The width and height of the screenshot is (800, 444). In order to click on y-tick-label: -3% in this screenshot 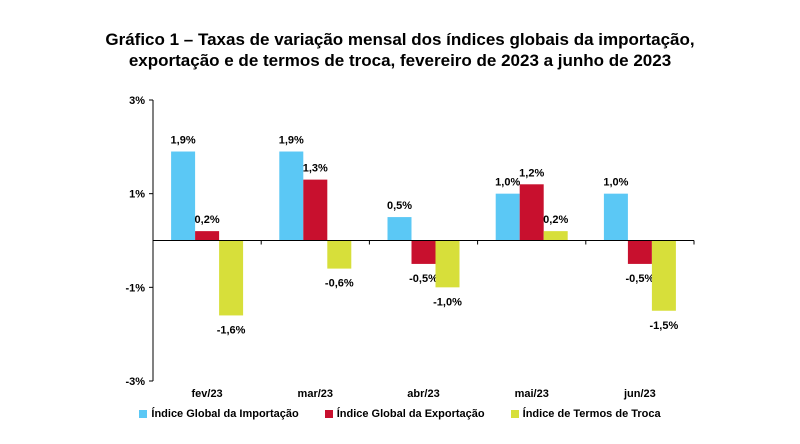, I will do `click(135, 382)`.